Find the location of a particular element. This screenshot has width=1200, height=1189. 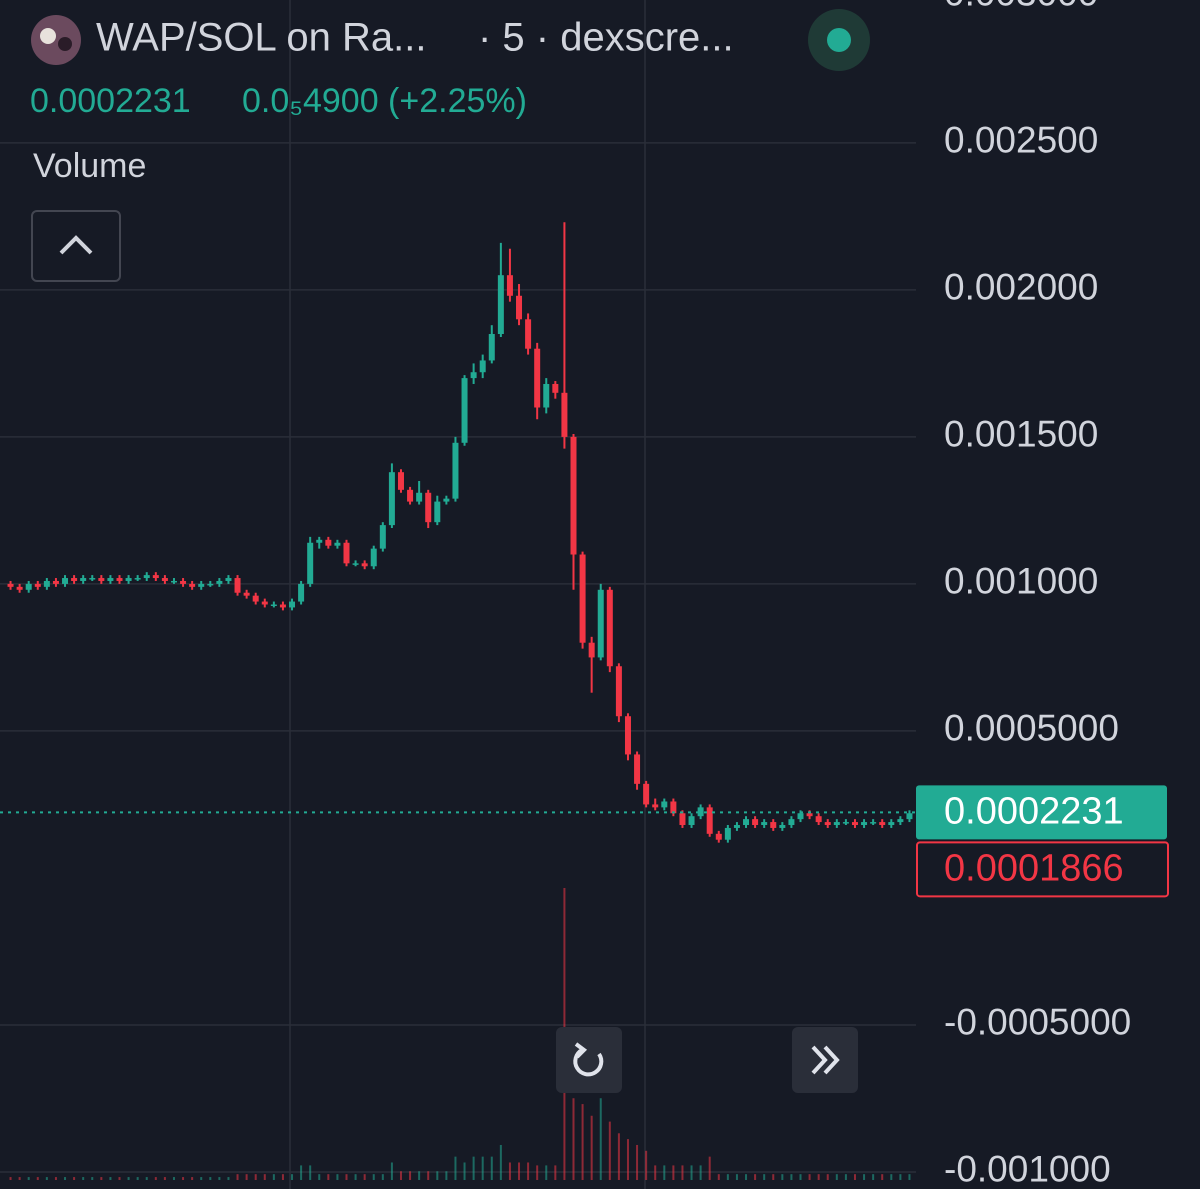

y-tick-label: -0.0005000 is located at coordinates (1037, 1022).